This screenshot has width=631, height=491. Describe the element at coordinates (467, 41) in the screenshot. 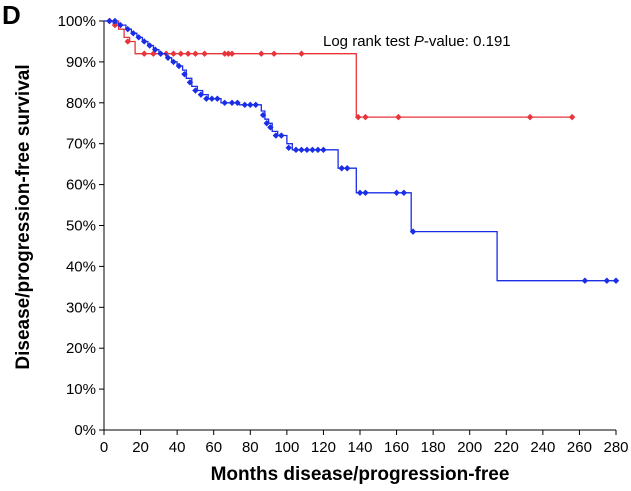

I see `annotation-suffix: -value: 0.191` at that location.